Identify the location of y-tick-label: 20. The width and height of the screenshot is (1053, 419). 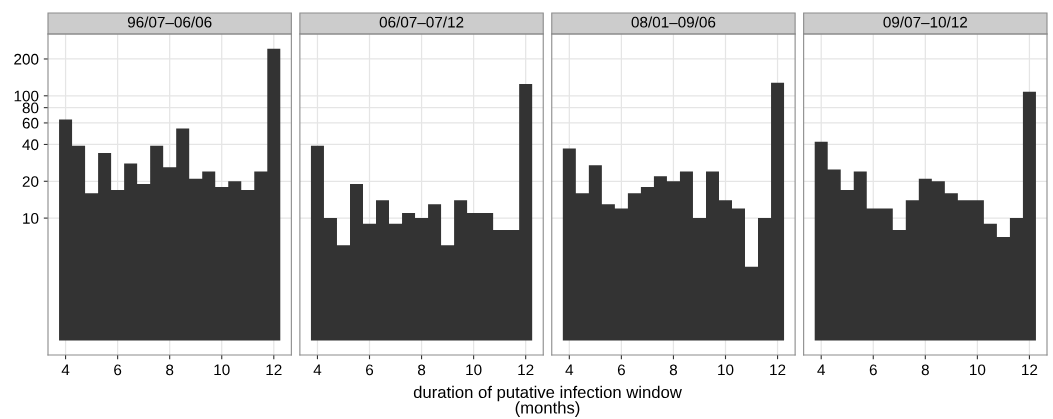
(30, 181).